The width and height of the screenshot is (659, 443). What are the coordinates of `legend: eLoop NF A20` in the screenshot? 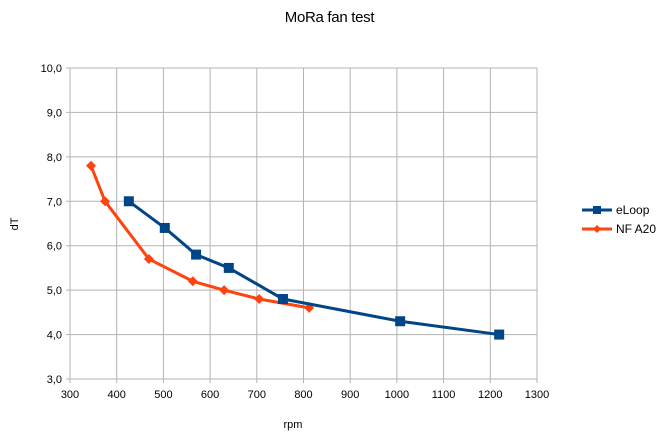 It's located at (619, 219).